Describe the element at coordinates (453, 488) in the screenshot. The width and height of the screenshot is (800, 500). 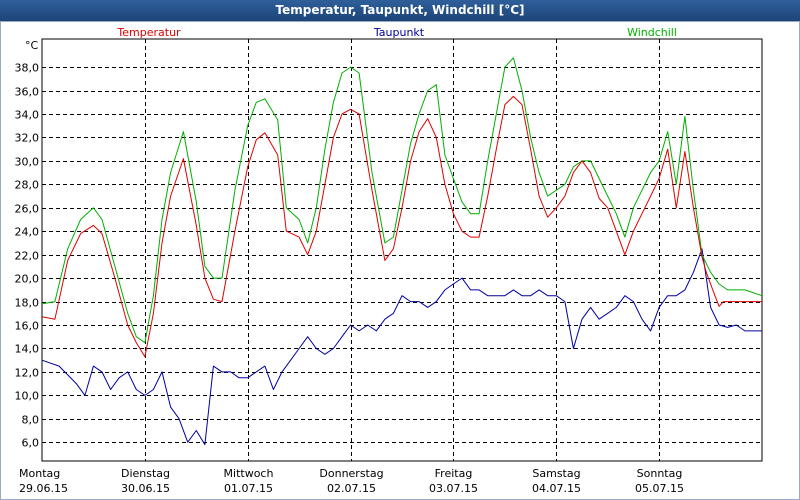
I see `x-date-label: 03.07.15` at that location.